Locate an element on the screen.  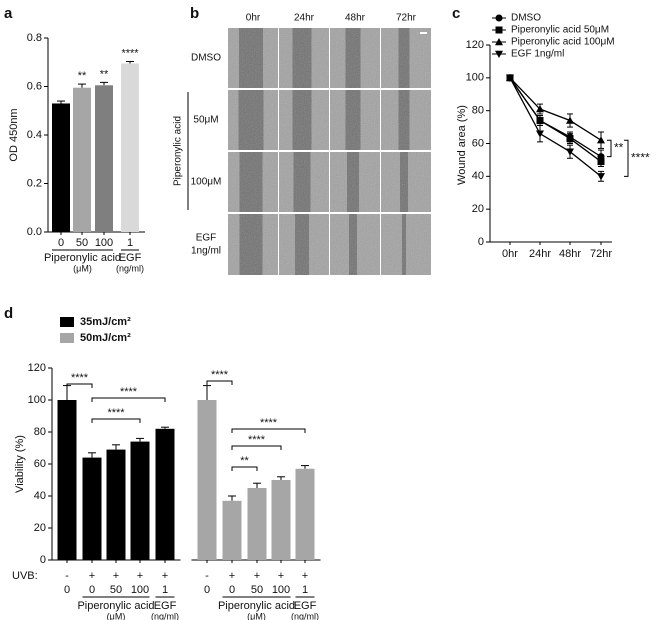
y-tick-label: 0.8 is located at coordinates (34, 38).